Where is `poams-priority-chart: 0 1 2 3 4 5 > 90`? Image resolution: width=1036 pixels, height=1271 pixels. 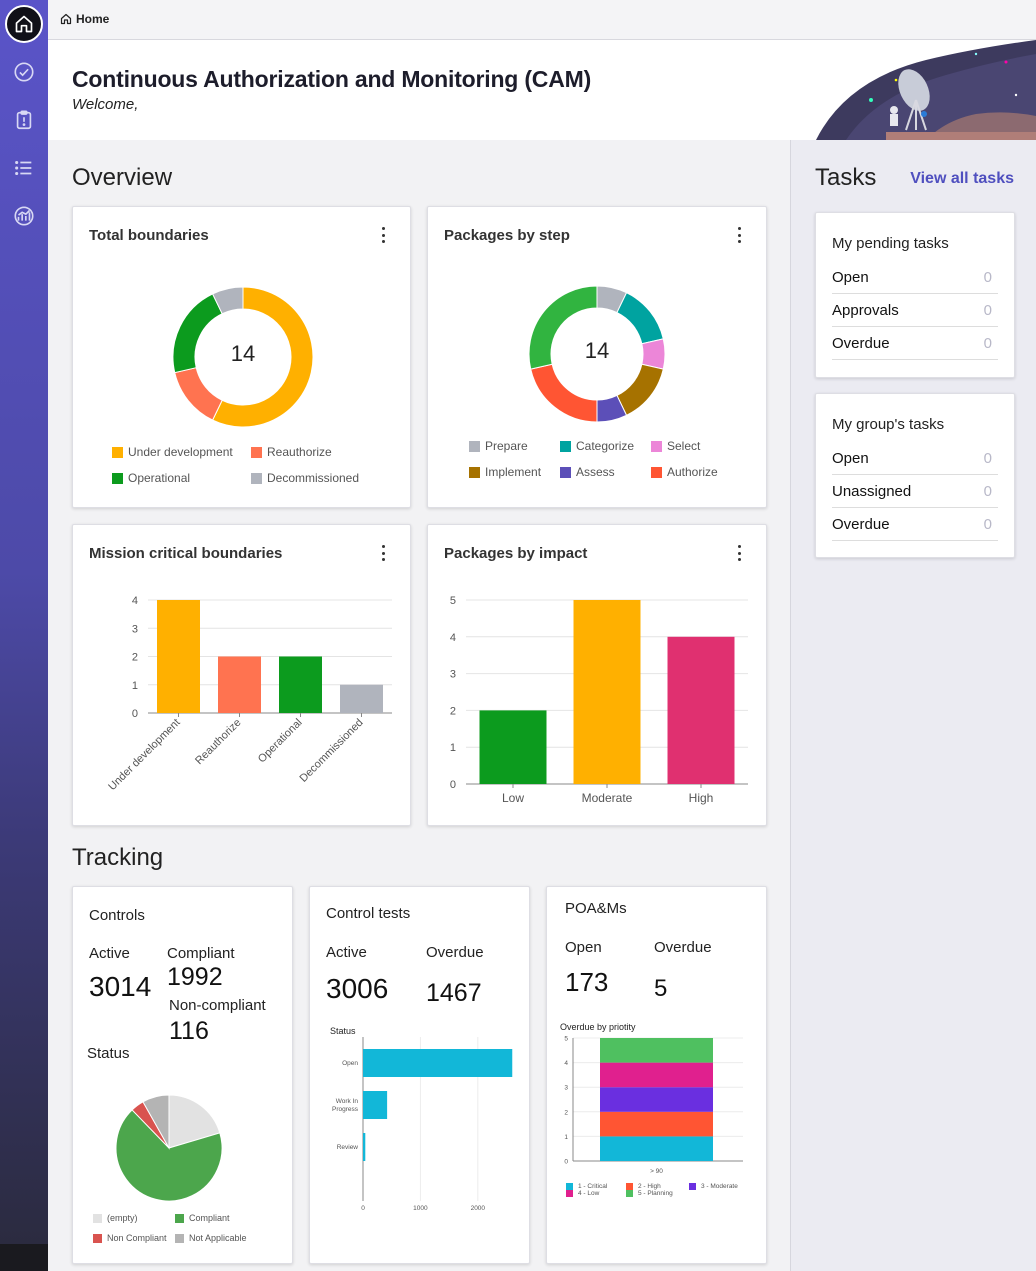 poams-priority-chart: 0 1 2 3 4 5 > 90 is located at coordinates (653, 1105).